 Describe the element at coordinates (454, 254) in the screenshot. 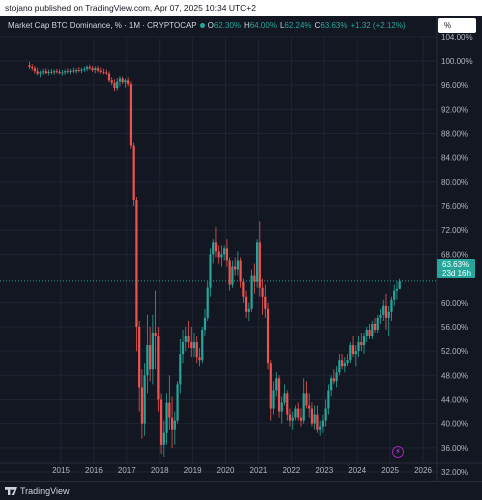

I see `y-tick-label: 68.00%` at that location.